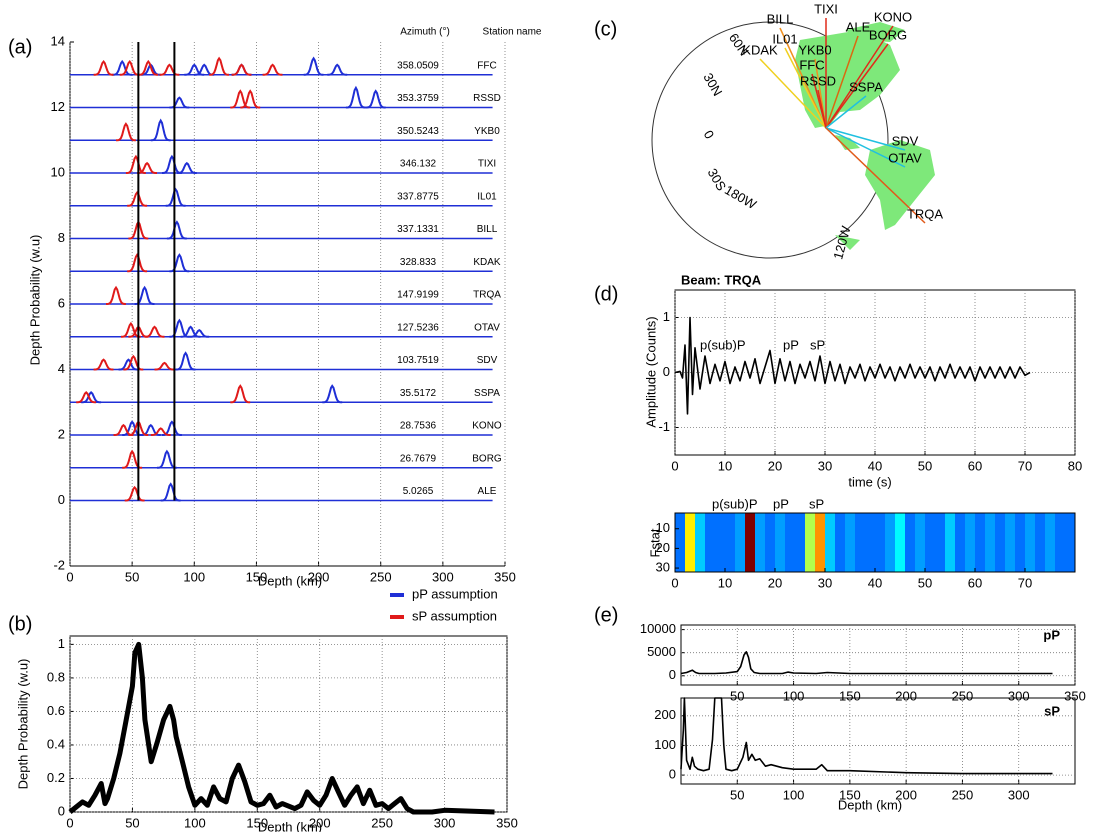 The image size is (1113, 832). What do you see at coordinates (418, 98) in the screenshot?
I see `azimuth: 353.3759` at bounding box center [418, 98].